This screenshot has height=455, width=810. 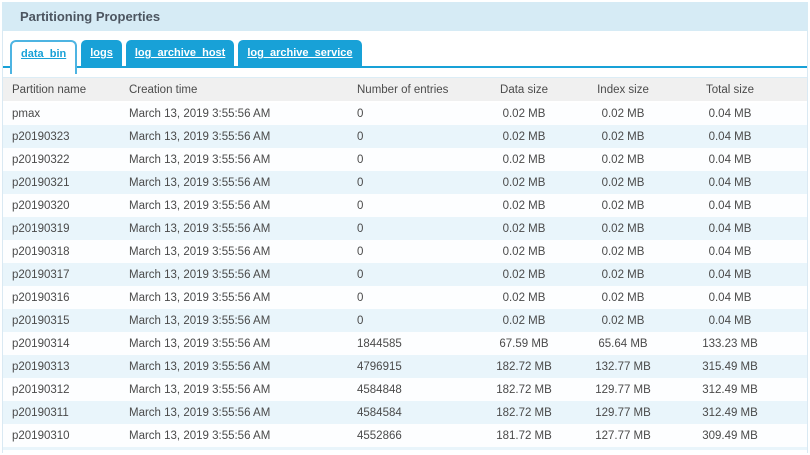 I want to click on cell-partition-name: p20190323, so click(x=61, y=136).